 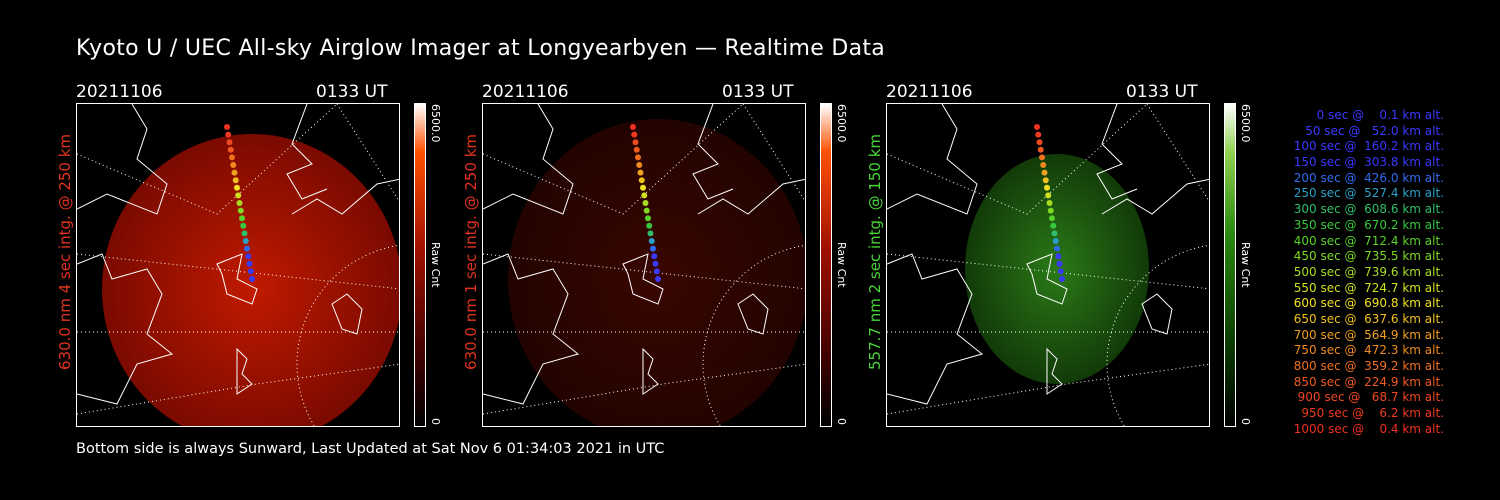 I want to click on panel-3-wavelength-label: 557.7 nm 2 sec intg. @ 150 km, so click(x=875, y=251).